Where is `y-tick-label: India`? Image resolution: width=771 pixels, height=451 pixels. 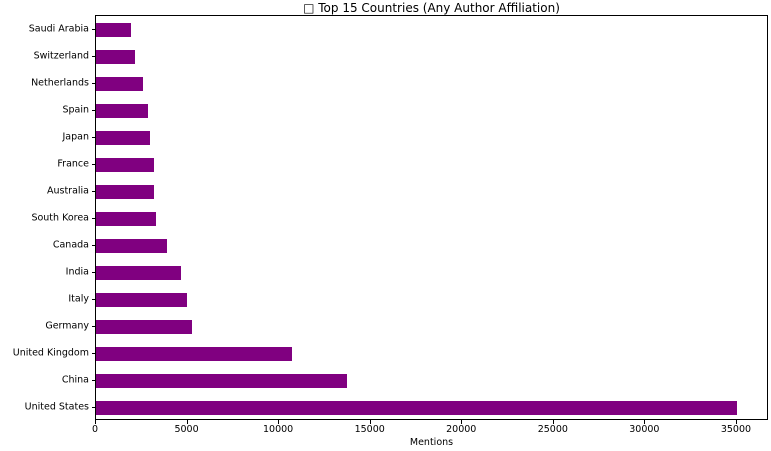 y-tick-label: India is located at coordinates (77, 271).